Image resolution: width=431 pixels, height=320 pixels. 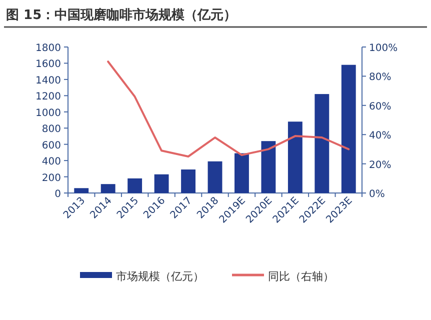 I want to click on y2-tick-label: 20%, so click(x=380, y=165).